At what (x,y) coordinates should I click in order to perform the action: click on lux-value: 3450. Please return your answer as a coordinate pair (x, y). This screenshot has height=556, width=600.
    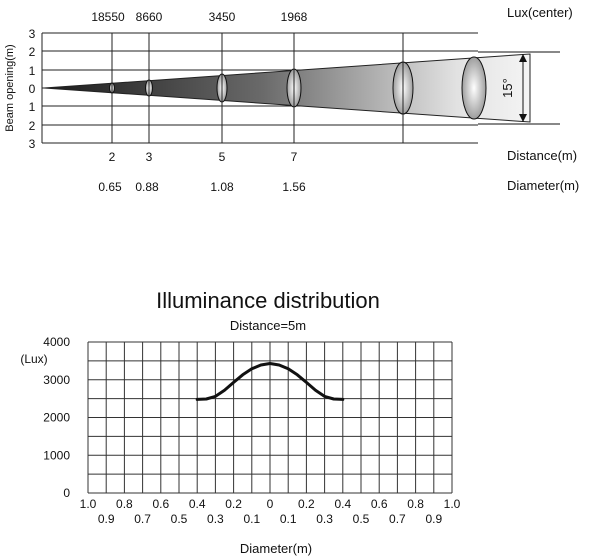
    Looking at the image, I should click on (222, 17).